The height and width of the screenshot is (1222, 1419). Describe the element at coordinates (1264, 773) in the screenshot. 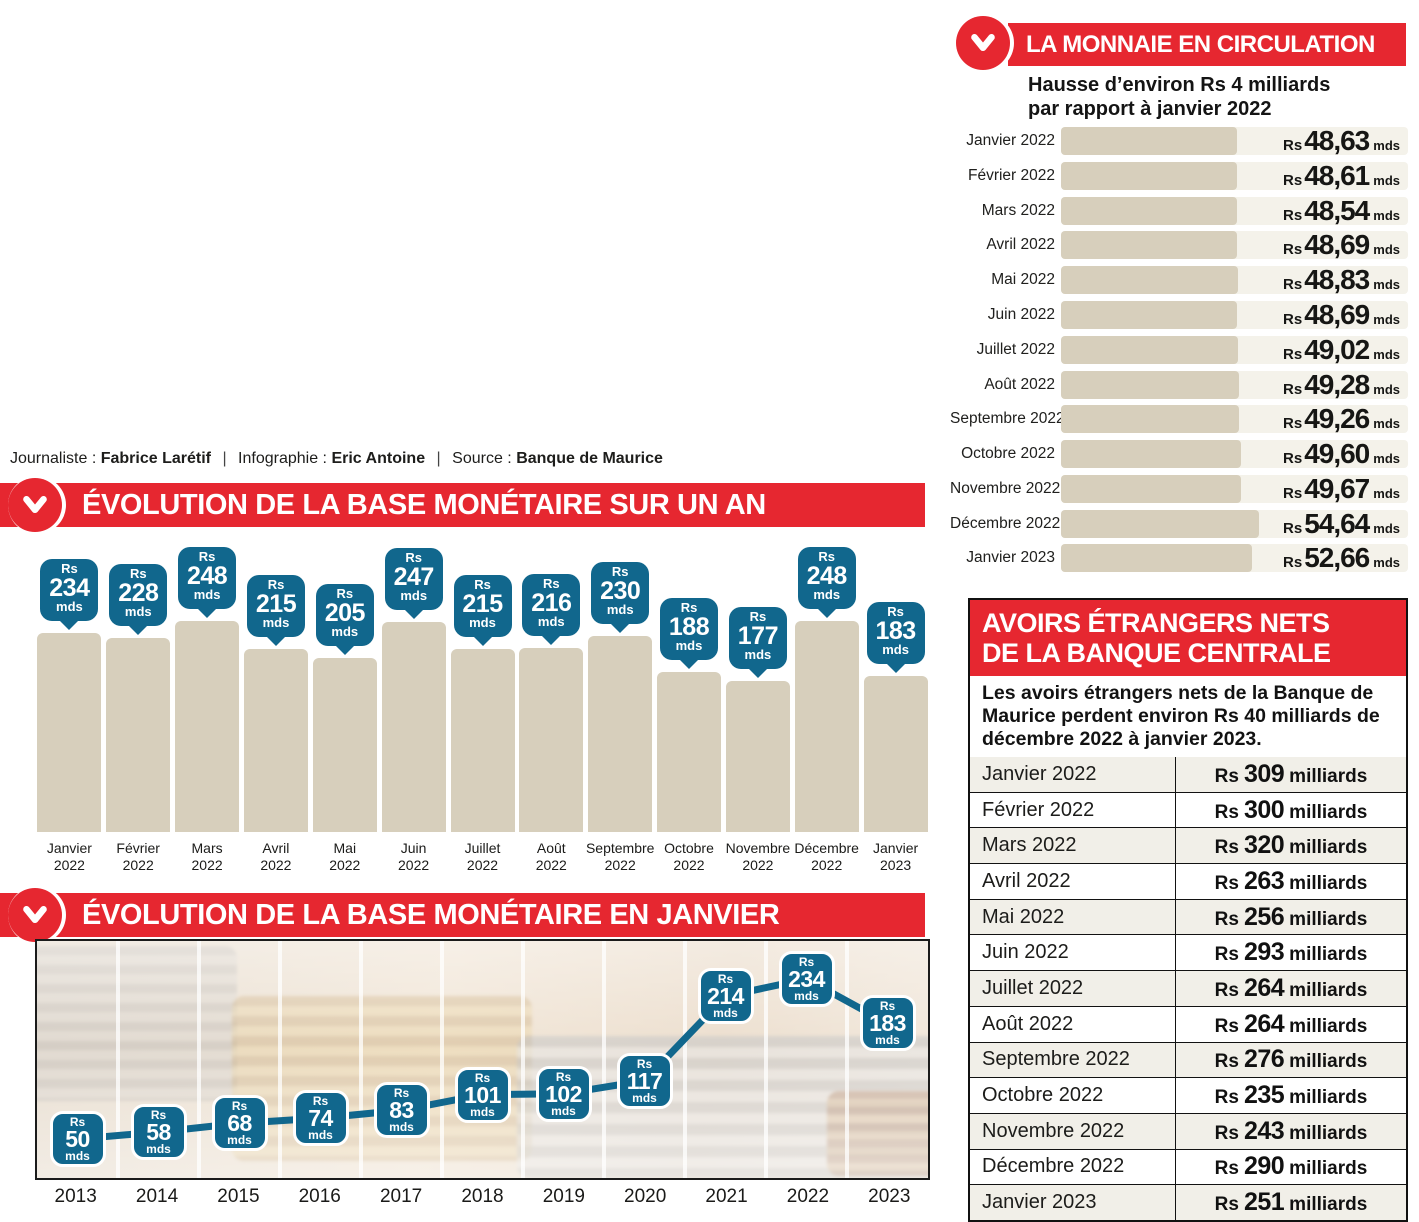

I see `avoirs-amount: 309` at that location.